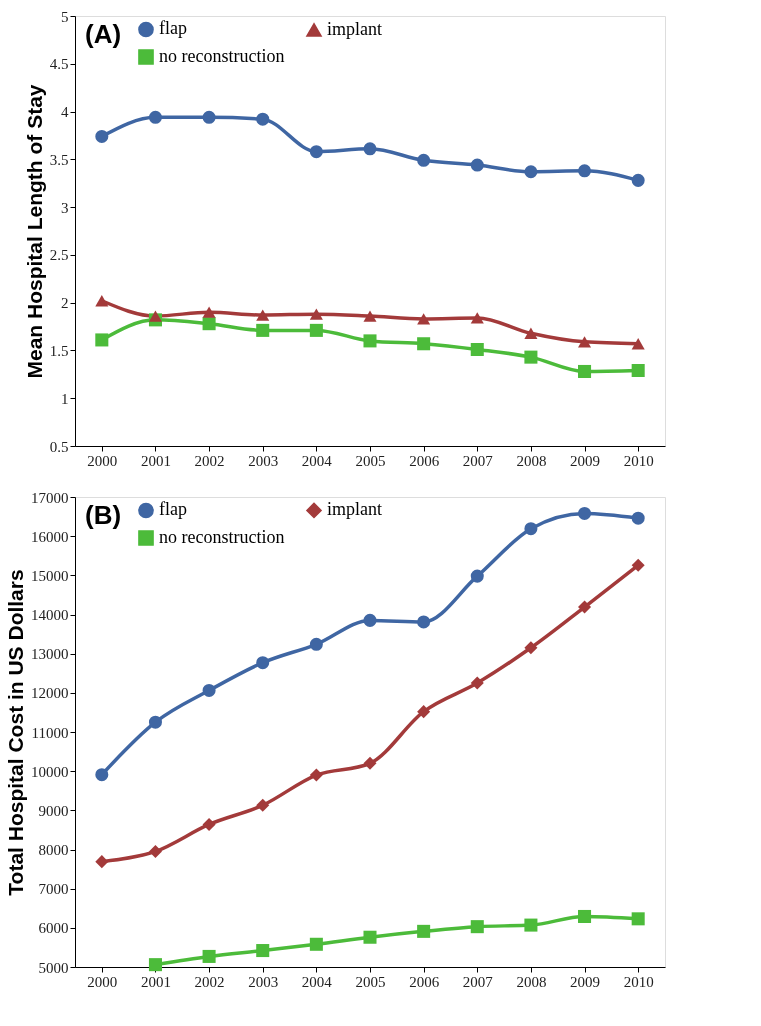  What do you see at coordinates (53, 928) in the screenshot?
I see `y-tick-label: 6000` at bounding box center [53, 928].